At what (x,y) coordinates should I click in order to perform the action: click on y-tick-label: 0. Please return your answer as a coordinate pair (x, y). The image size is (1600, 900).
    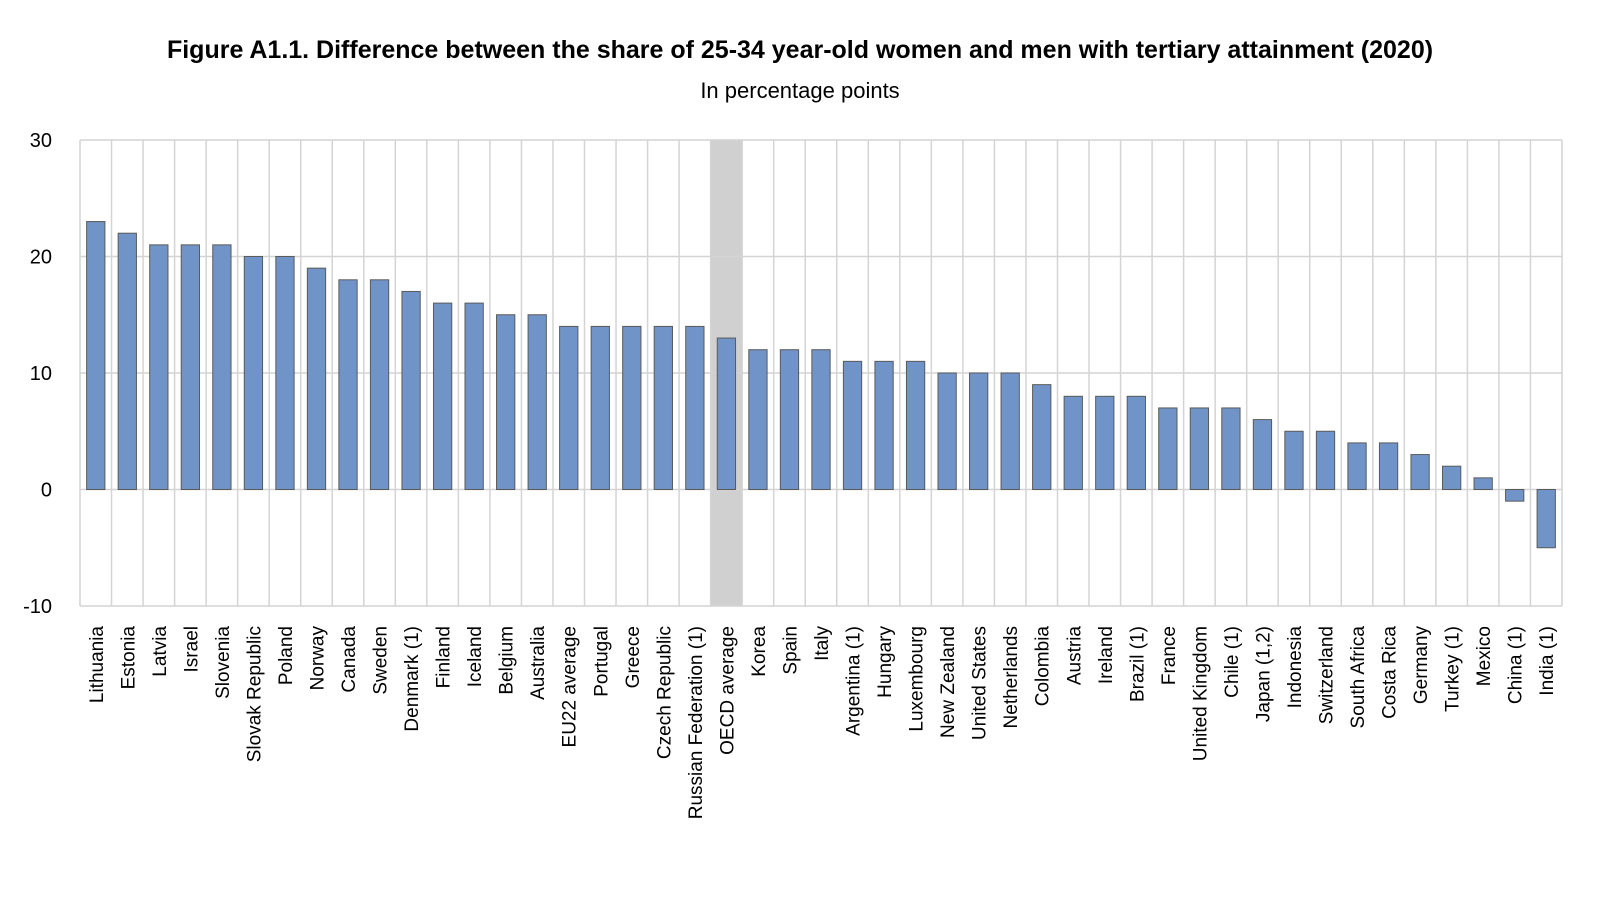
    Looking at the image, I should click on (46, 491).